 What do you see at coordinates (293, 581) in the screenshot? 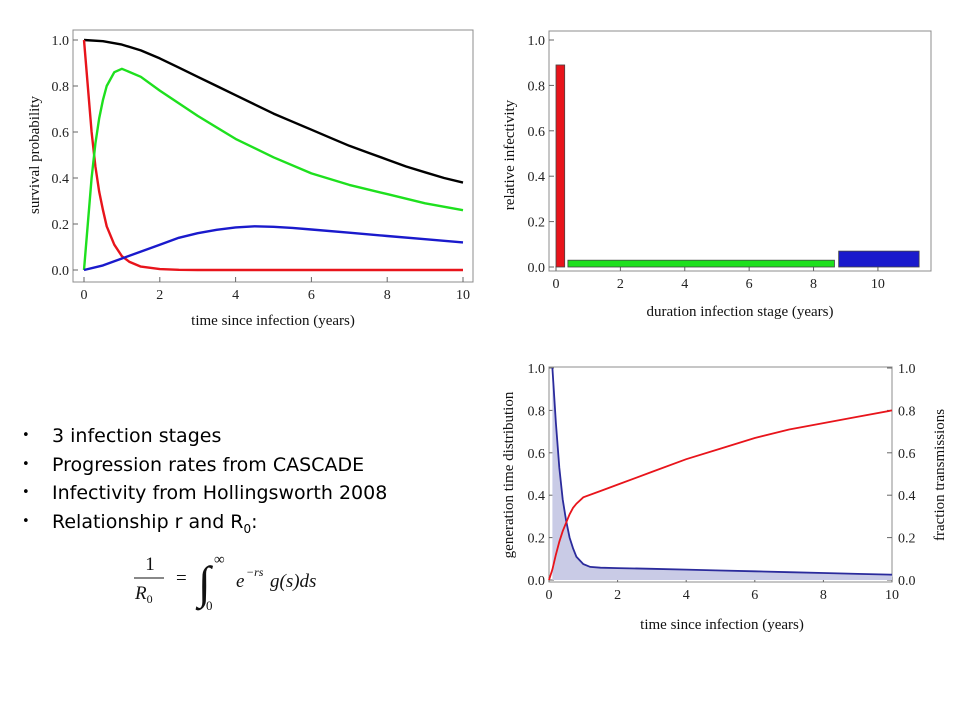
I see `formula-rest: g(s)ds` at bounding box center [293, 581].